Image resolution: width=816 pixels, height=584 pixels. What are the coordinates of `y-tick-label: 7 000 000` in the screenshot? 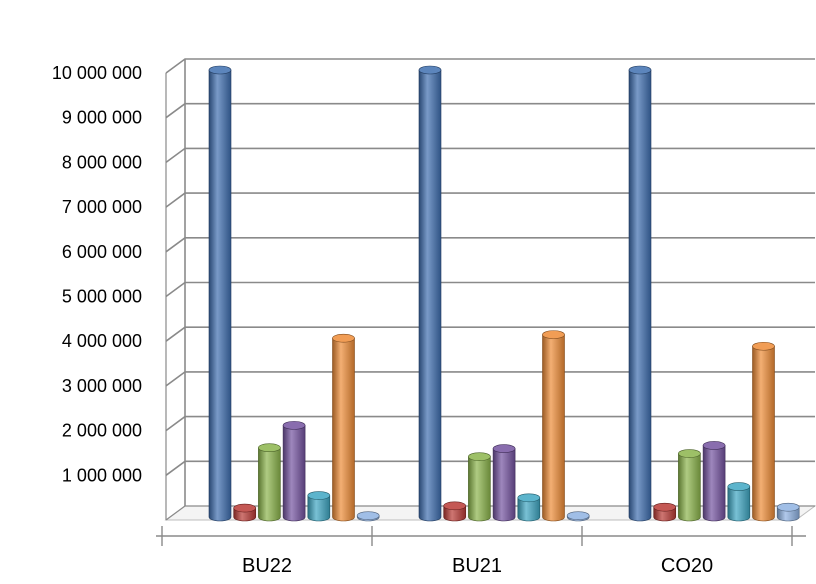 It's located at (102, 207).